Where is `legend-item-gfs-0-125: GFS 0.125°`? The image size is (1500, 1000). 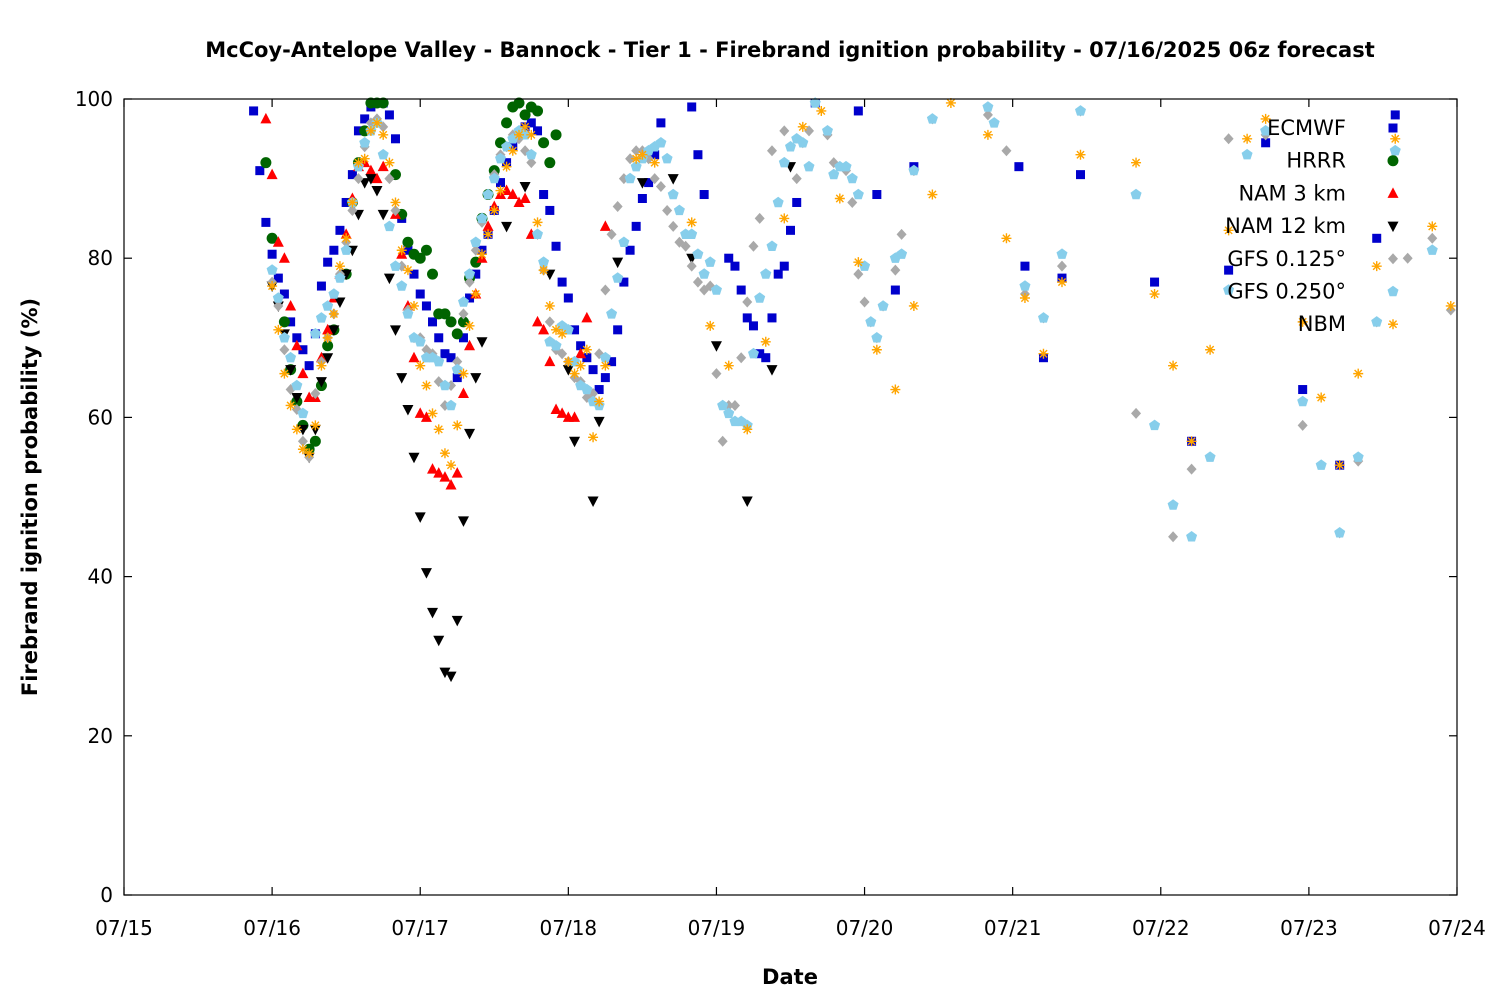
legend-item-gfs-0-125: GFS 0.125° is located at coordinates (1312, 259).